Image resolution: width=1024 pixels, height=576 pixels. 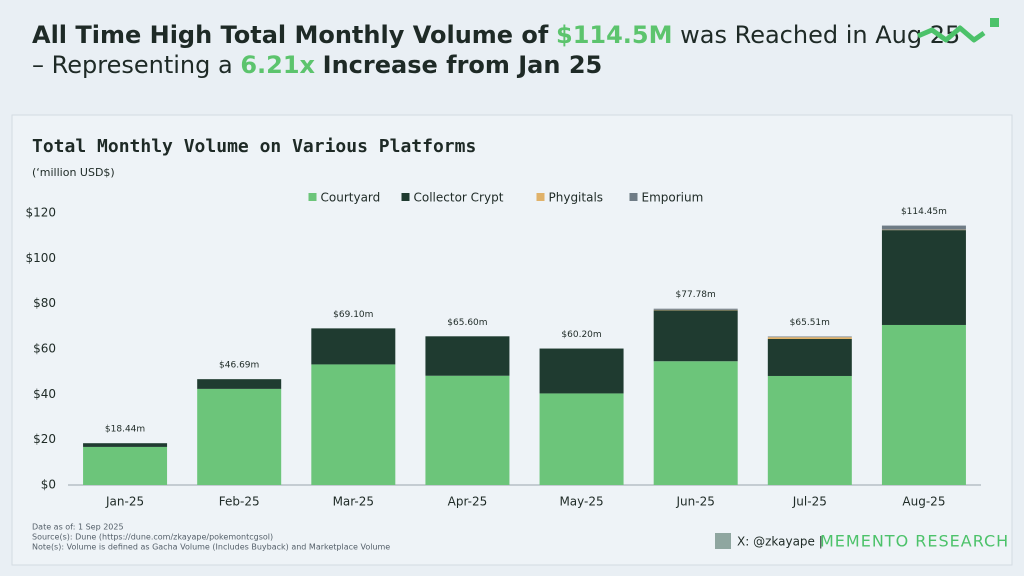 I want to click on total-label: $65.51m, so click(x=810, y=323).